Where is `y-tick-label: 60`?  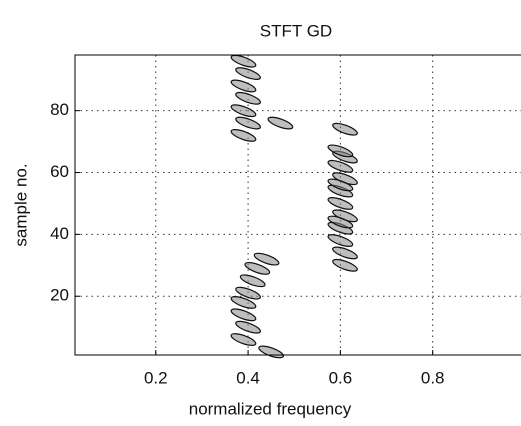 y-tick-label: 60 is located at coordinates (59, 171).